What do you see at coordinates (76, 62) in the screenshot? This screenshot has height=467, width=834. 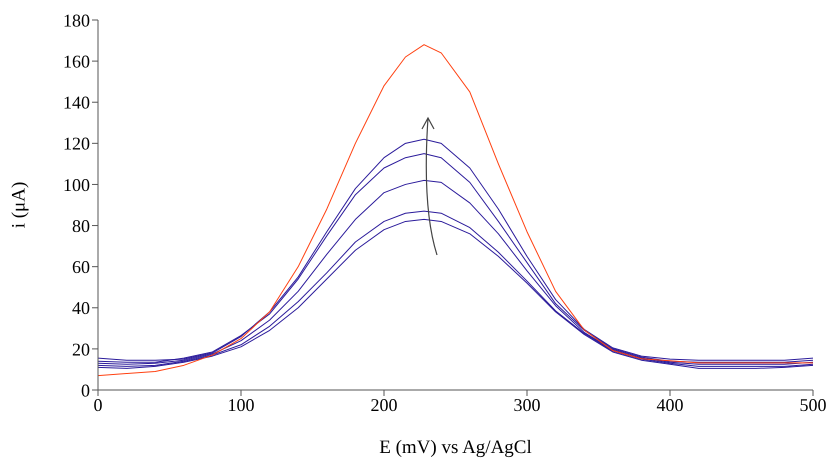 I see `y-tick-label: 160` at bounding box center [76, 62].